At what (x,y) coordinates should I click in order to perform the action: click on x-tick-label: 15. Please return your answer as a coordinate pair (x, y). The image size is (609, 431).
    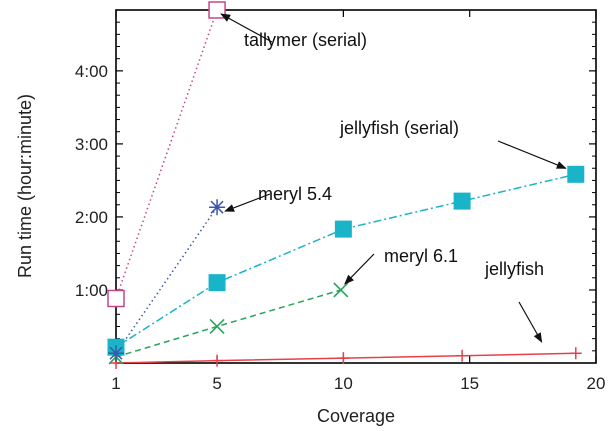
    Looking at the image, I should click on (469, 383).